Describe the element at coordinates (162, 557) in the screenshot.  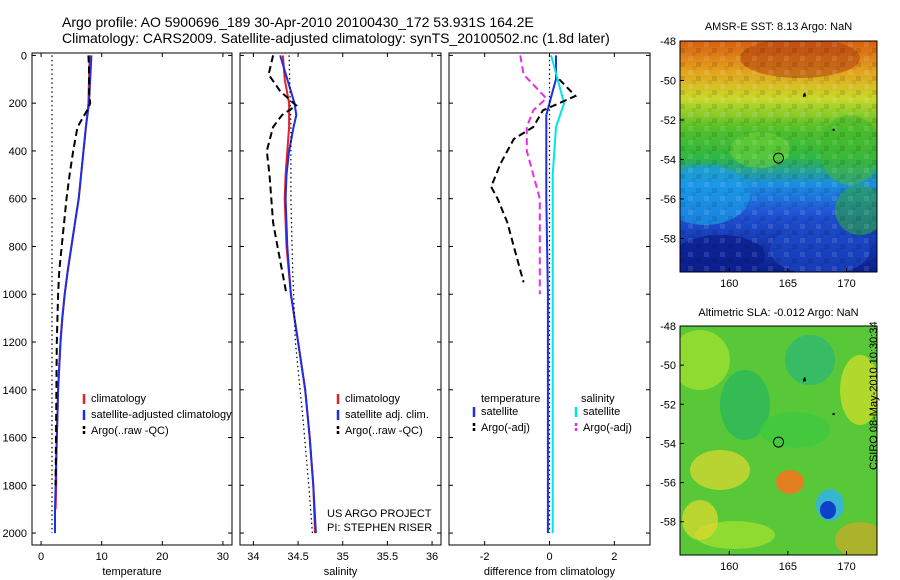
I see `x-tick-label: 20` at that location.